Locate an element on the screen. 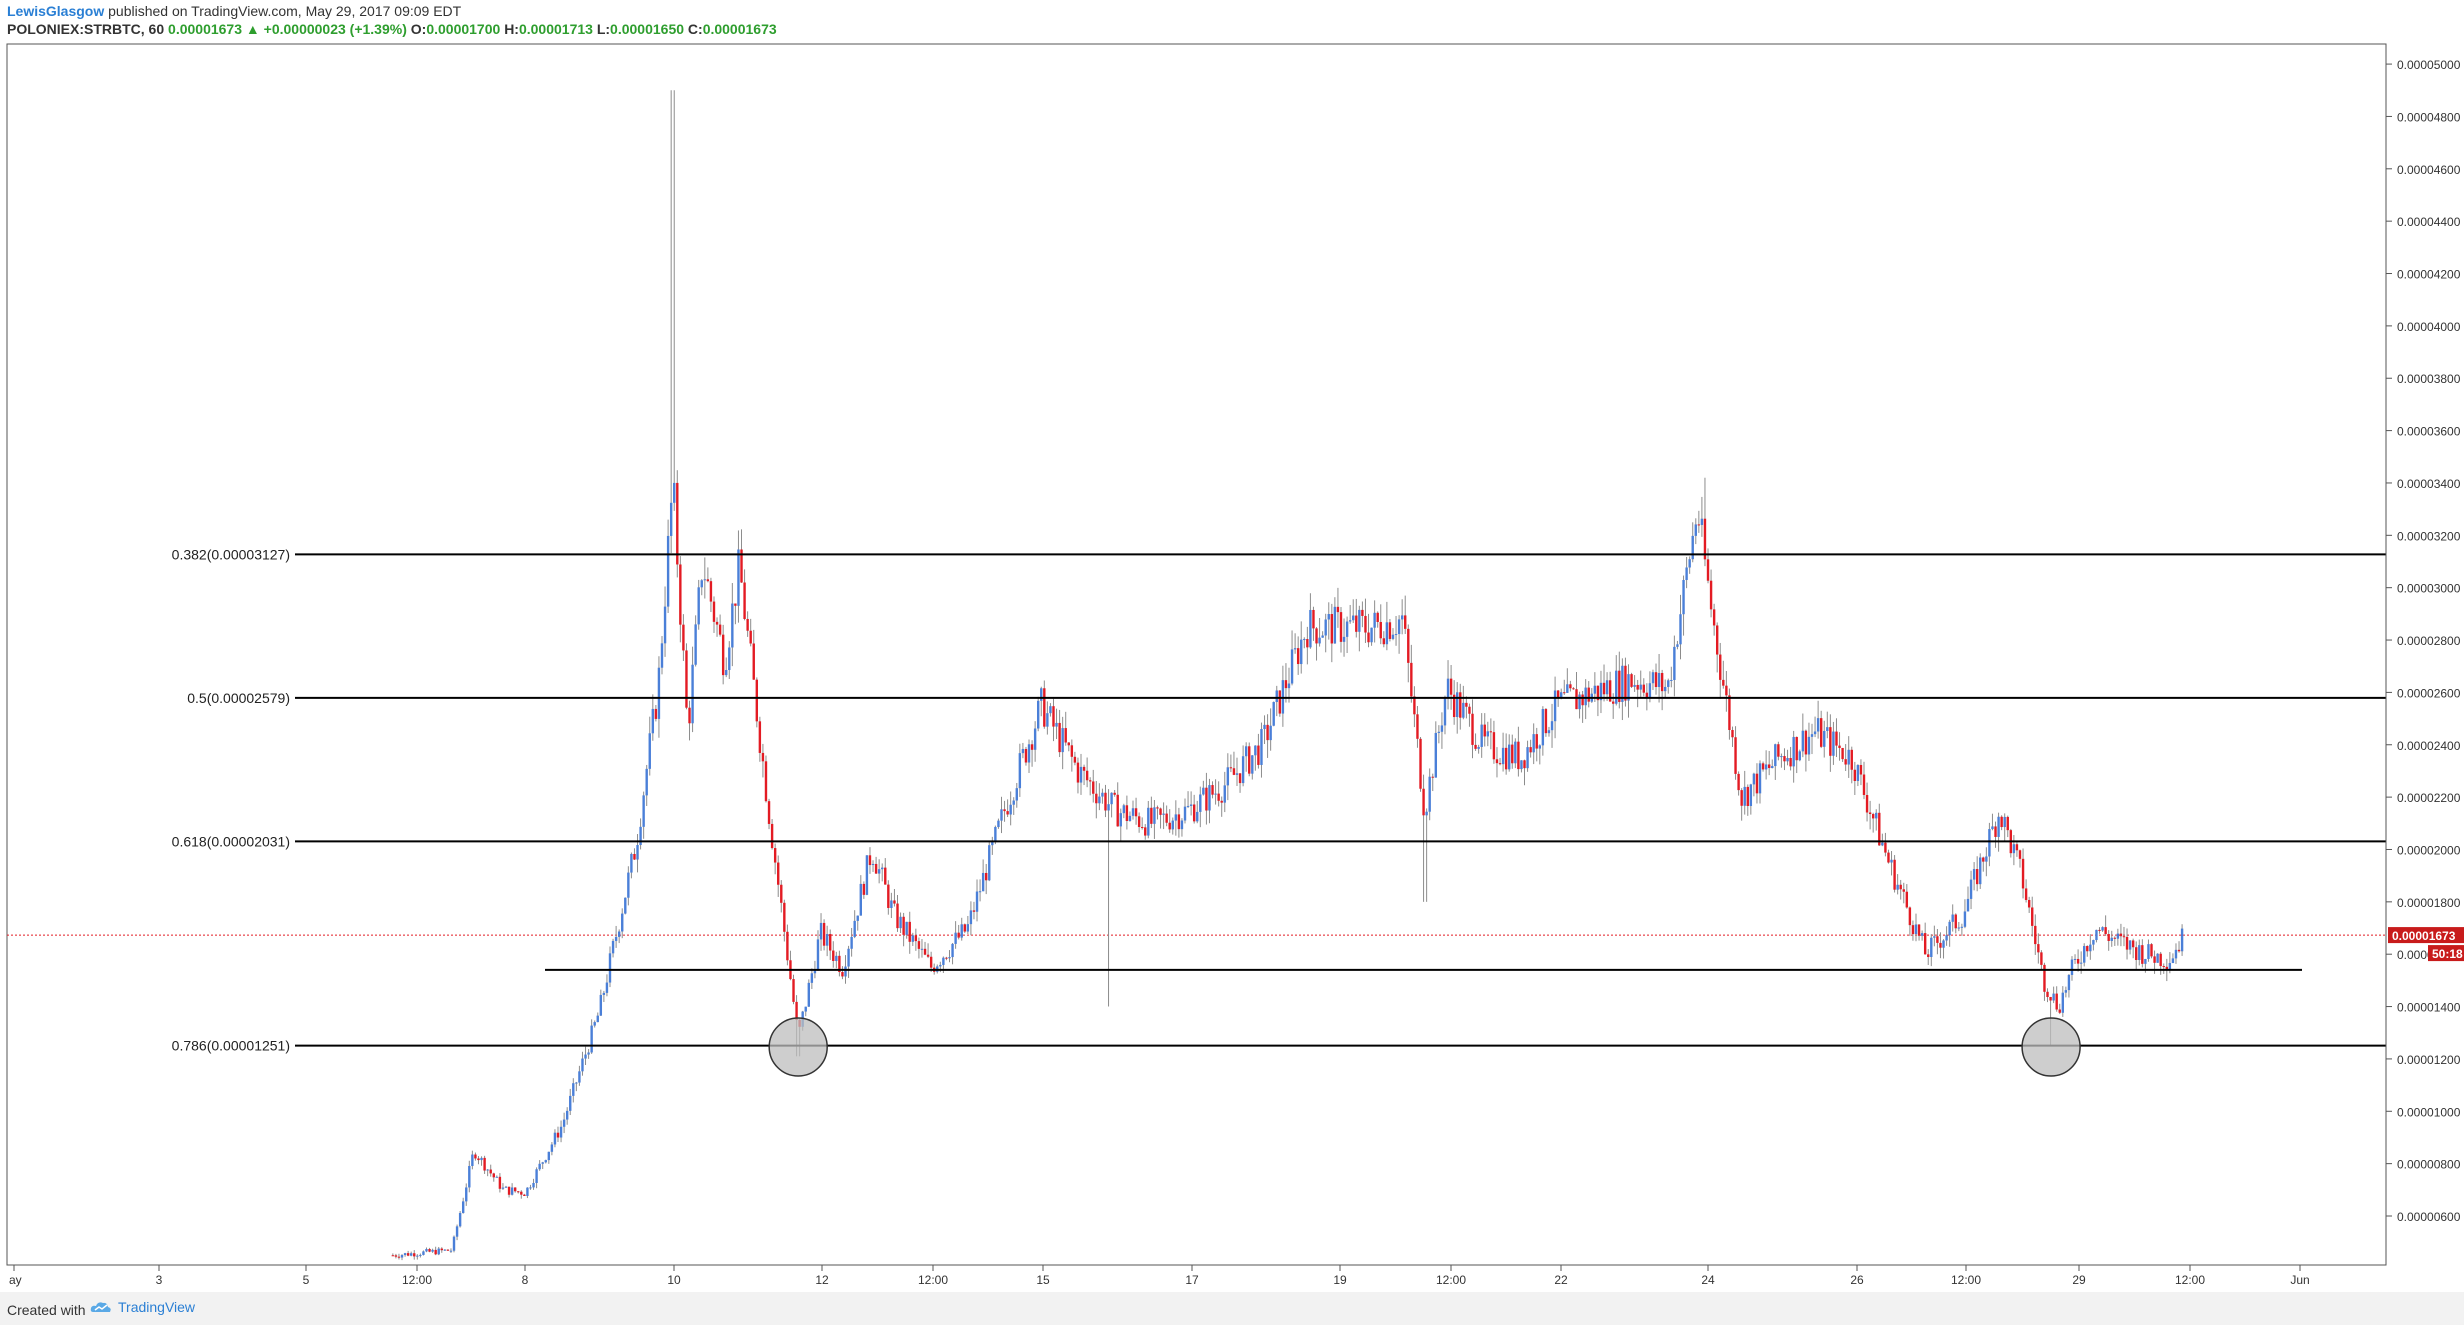 Image resolution: width=2464 pixels, height=1325 pixels. price-tick-label: 0.00005000 is located at coordinates (2429, 65).